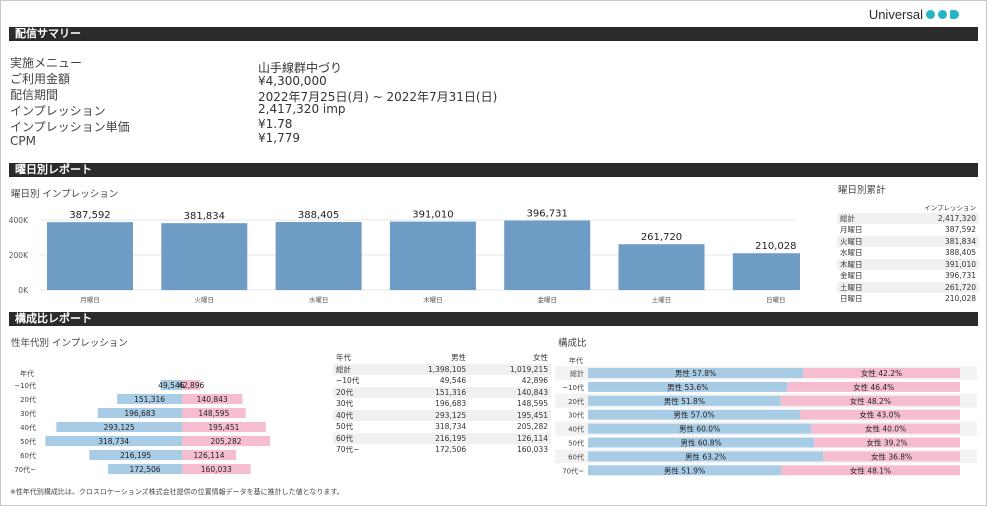 Image resolution: width=987 pixels, height=506 pixels. I want to click on summary-value-period: 2022年7月25日(月) ~ 2022年7月31日(日), so click(378, 97).